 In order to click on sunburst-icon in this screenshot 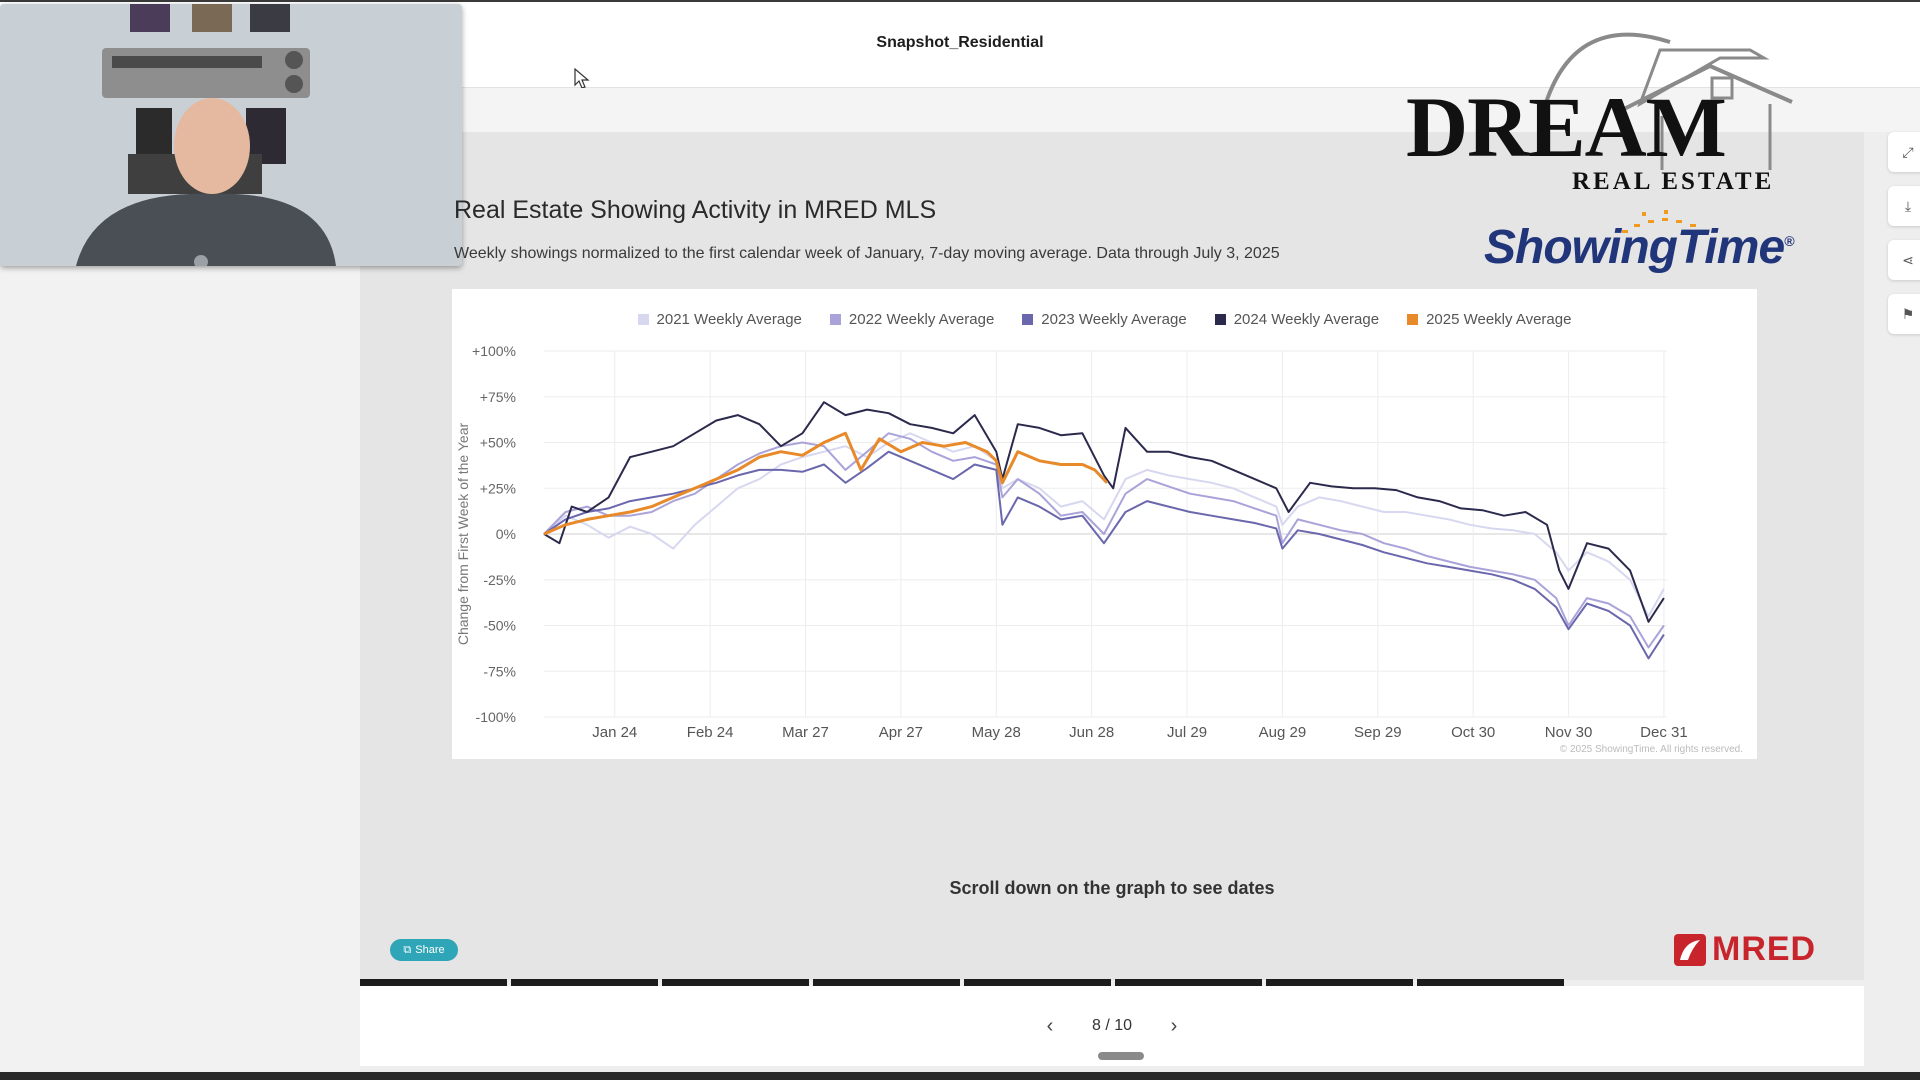, I will do `click(1659, 221)`.